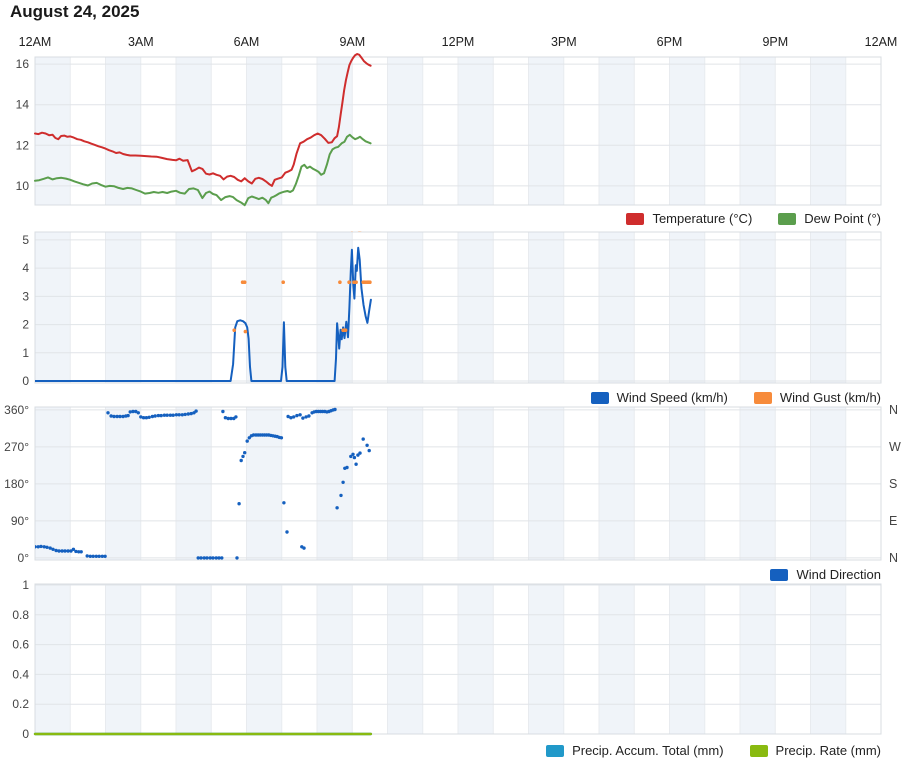 The image size is (905, 759). Describe the element at coordinates (735, 397) in the screenshot. I see `legend-wind-speed-gust: Wind Speed (km/h) Wind Gust (km/h)` at that location.